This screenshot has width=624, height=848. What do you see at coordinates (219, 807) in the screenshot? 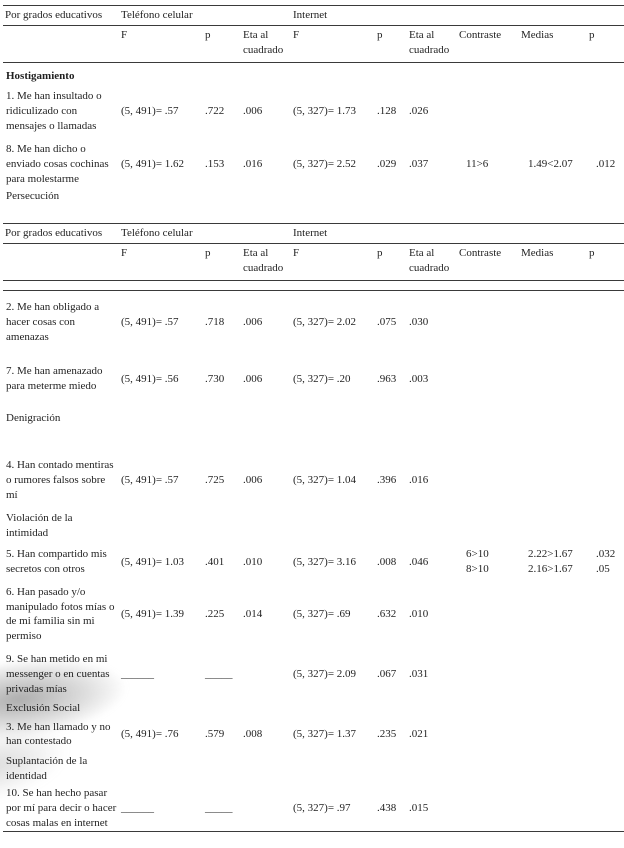
I see `cell: _____` at bounding box center [219, 807].